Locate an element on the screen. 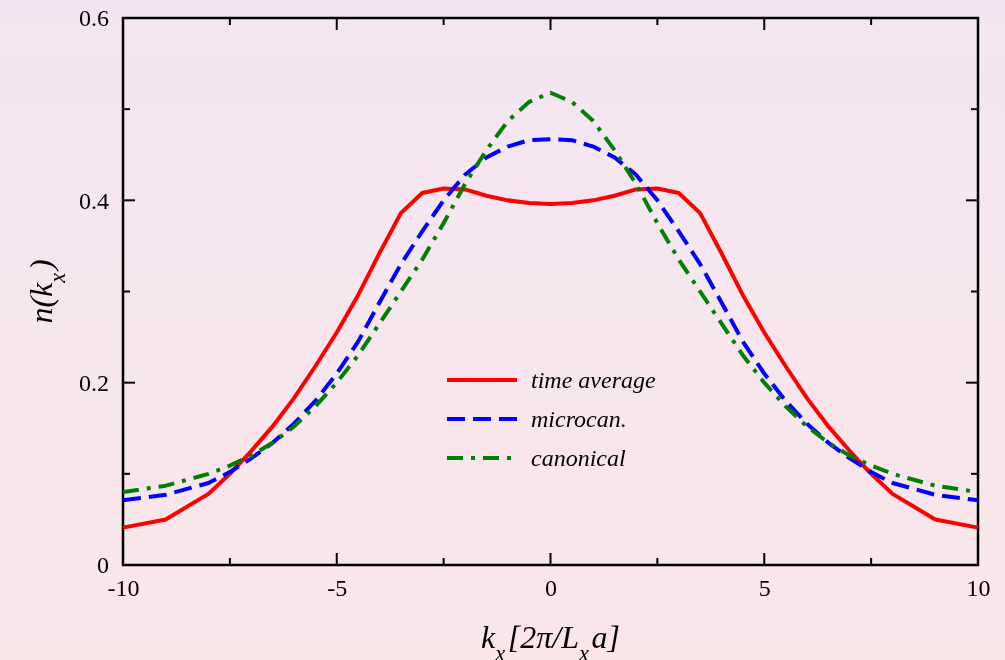 The image size is (1005, 660). x-axis-title: k$_{x}$[2π/L$_{x}$a] is located at coordinates (550, 639).